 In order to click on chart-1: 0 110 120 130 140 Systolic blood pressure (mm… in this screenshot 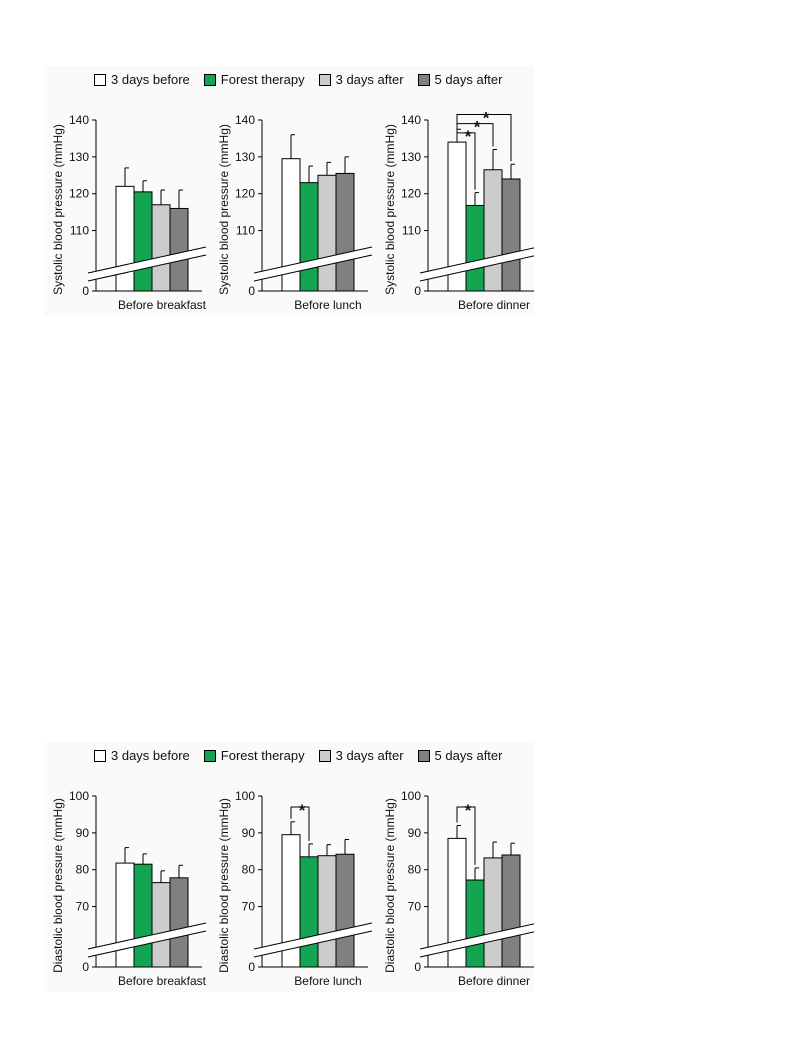, I will do `click(295, 212)`.